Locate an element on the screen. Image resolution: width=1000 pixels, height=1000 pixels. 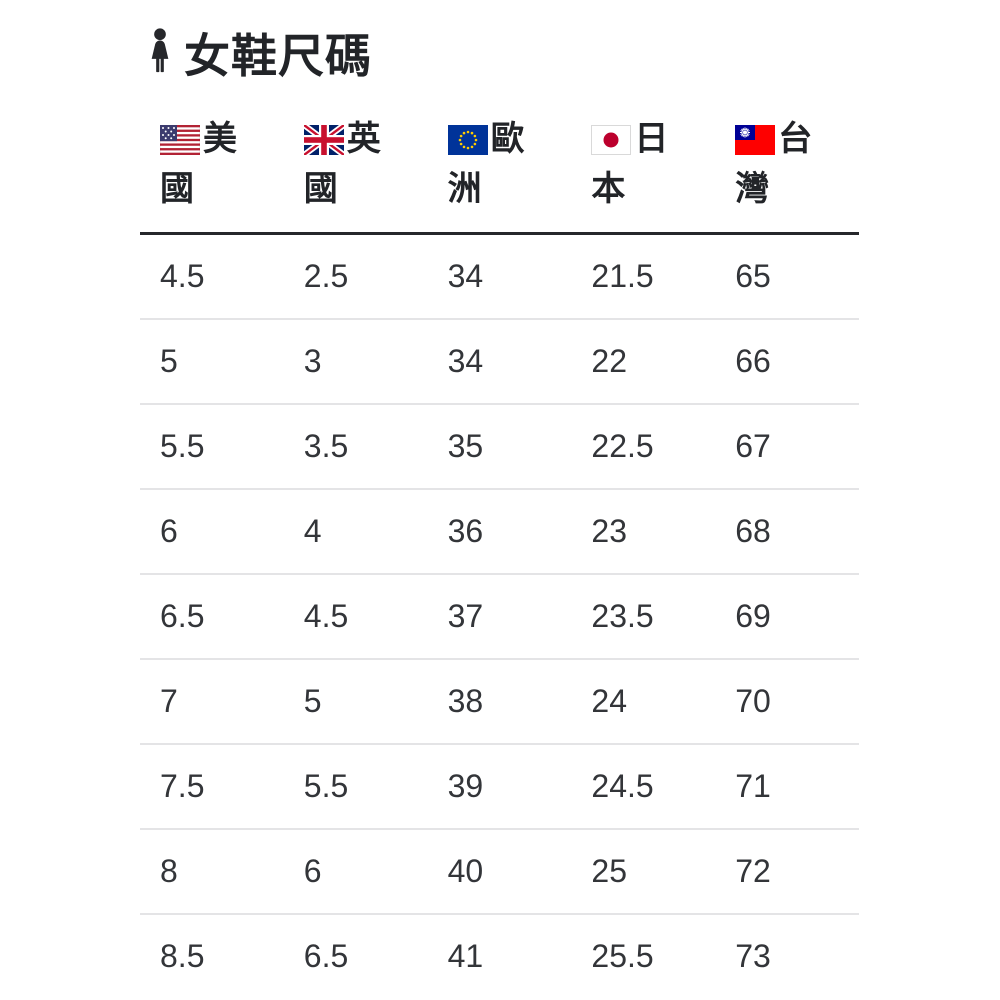
table-cell: 3 is located at coordinates (355, 361).